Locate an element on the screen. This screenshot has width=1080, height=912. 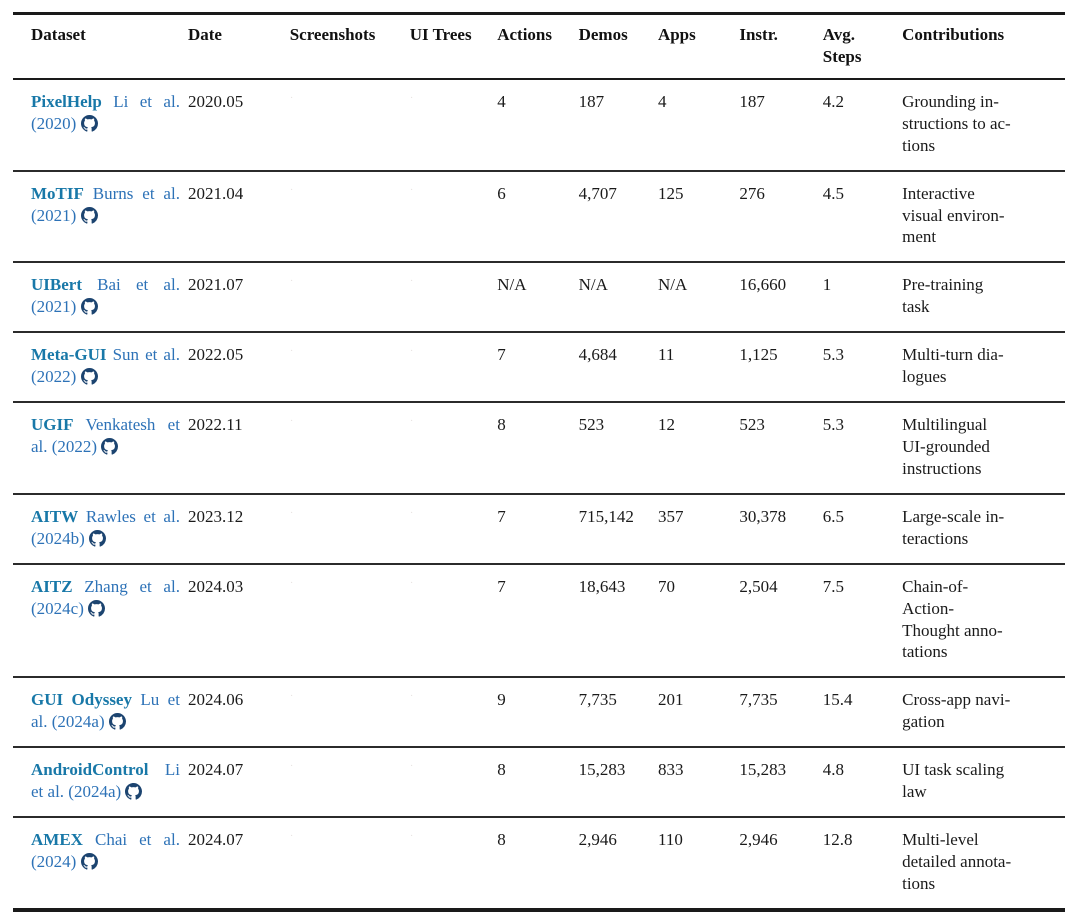
dataset-name-link: AITW is located at coordinates (55, 516).